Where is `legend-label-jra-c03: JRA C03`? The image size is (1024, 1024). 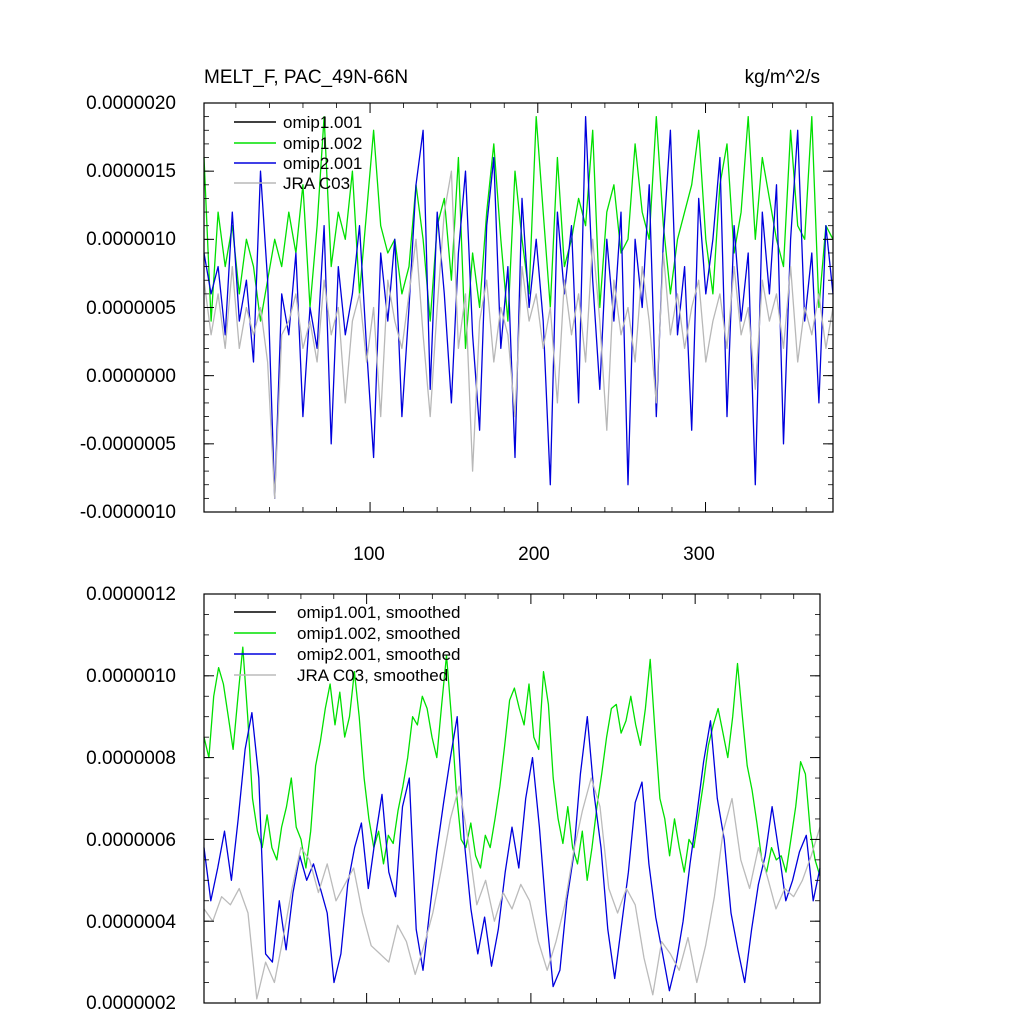 legend-label-jra-c03: JRA C03 is located at coordinates (316, 183).